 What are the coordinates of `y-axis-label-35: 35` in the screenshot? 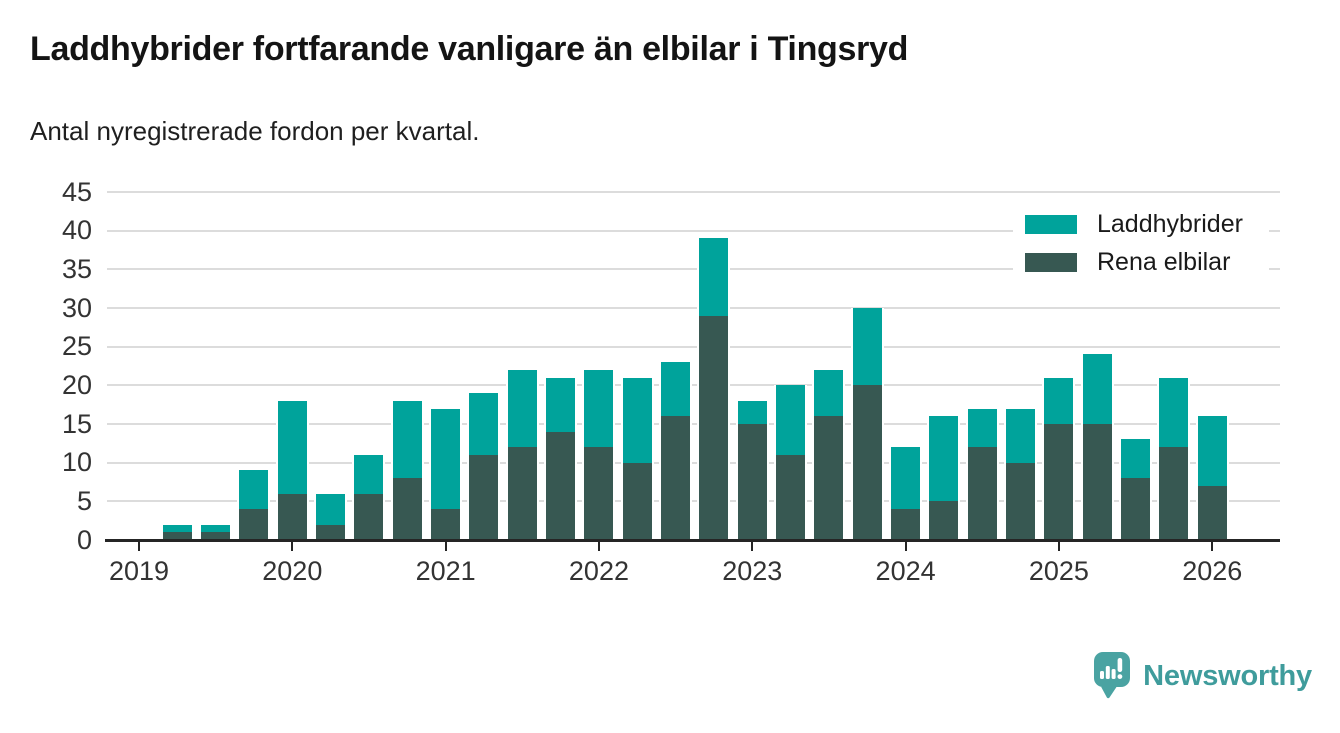 It's located at (76, 268).